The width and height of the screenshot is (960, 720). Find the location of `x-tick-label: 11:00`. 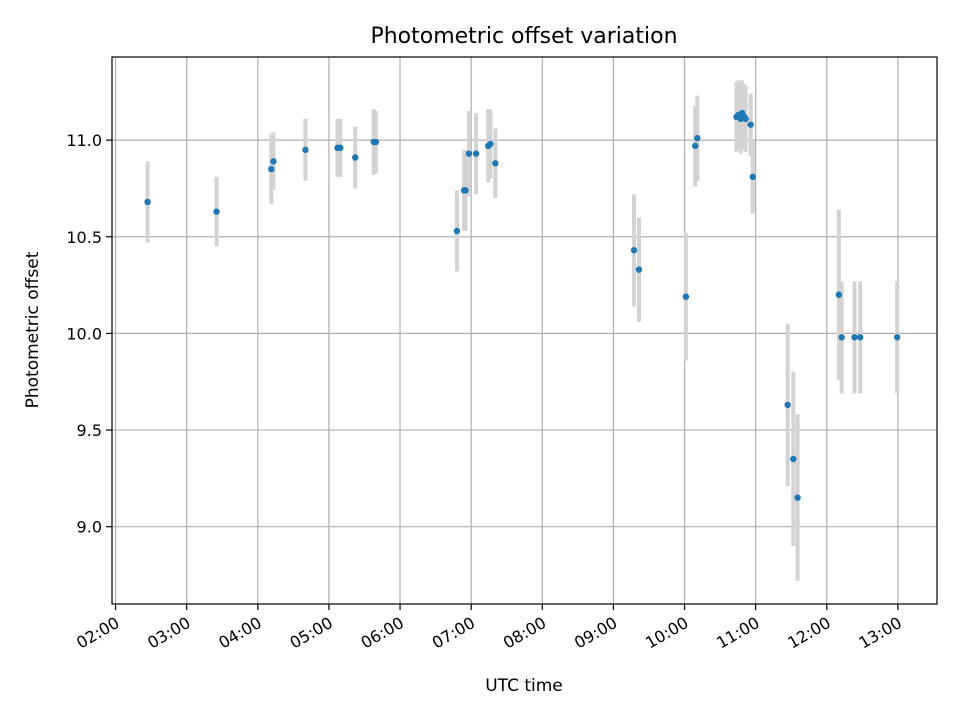

x-tick-label: 11:00 is located at coordinates (737, 633).